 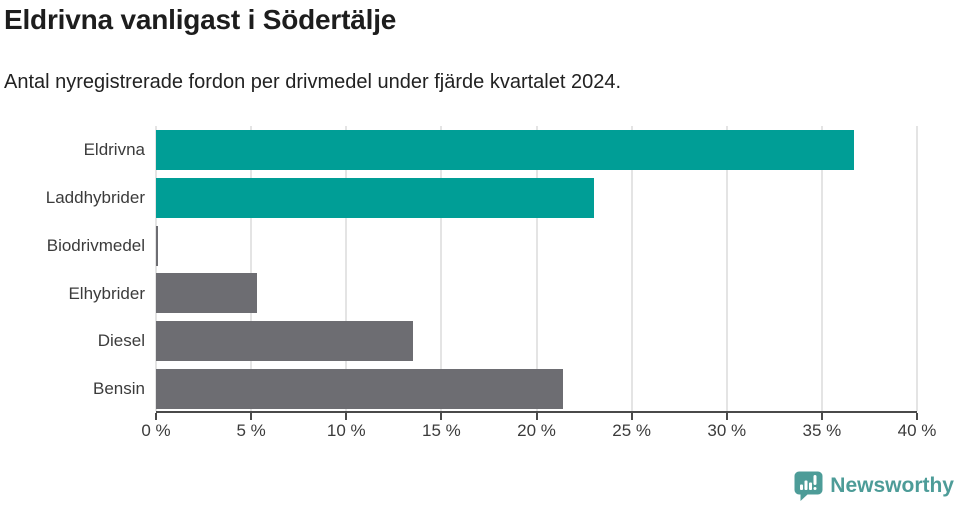 I want to click on x-axis-tick-label: 20 %, so click(x=536, y=430).